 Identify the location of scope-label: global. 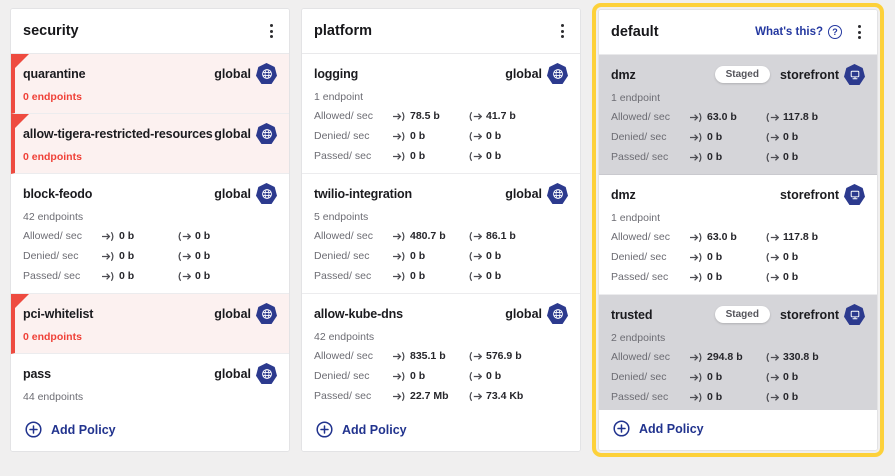
(232, 313).